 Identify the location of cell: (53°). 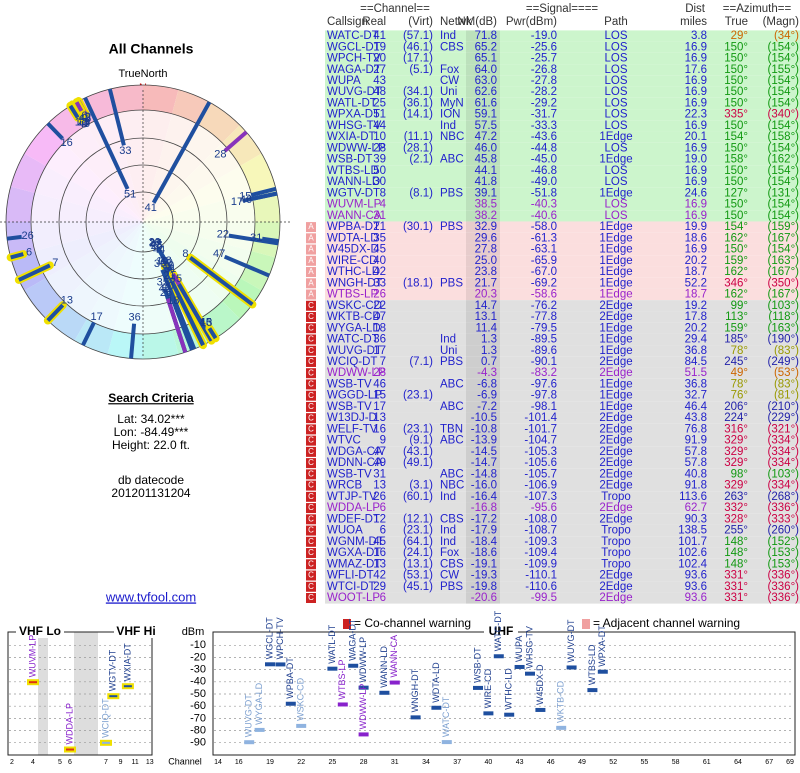
(786, 373).